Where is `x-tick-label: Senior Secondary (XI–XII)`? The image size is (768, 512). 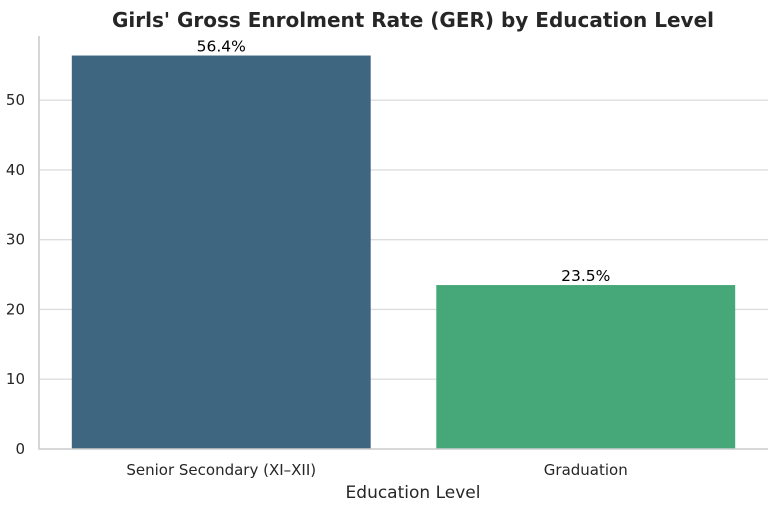 x-tick-label: Senior Secondary (XI–XII) is located at coordinates (221, 470).